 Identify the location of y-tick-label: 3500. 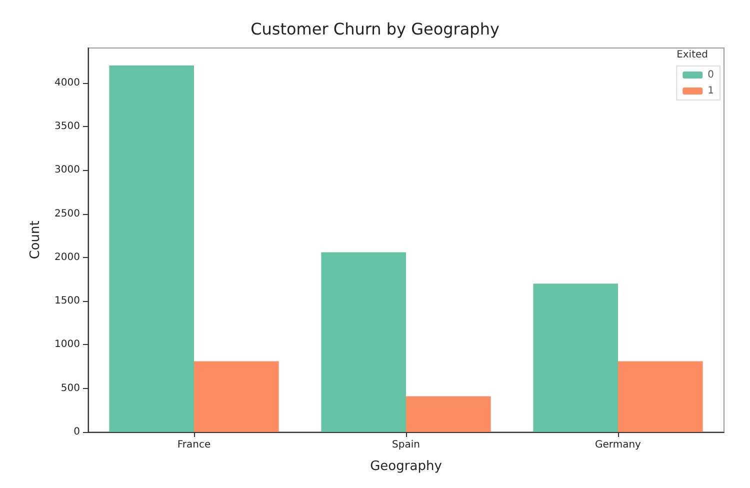
(67, 126).